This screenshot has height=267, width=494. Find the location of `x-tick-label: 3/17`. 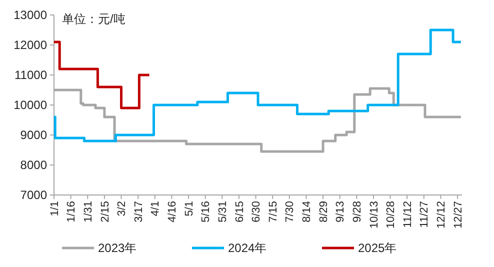

x-tick-label: 3/17 is located at coordinates (138, 211).